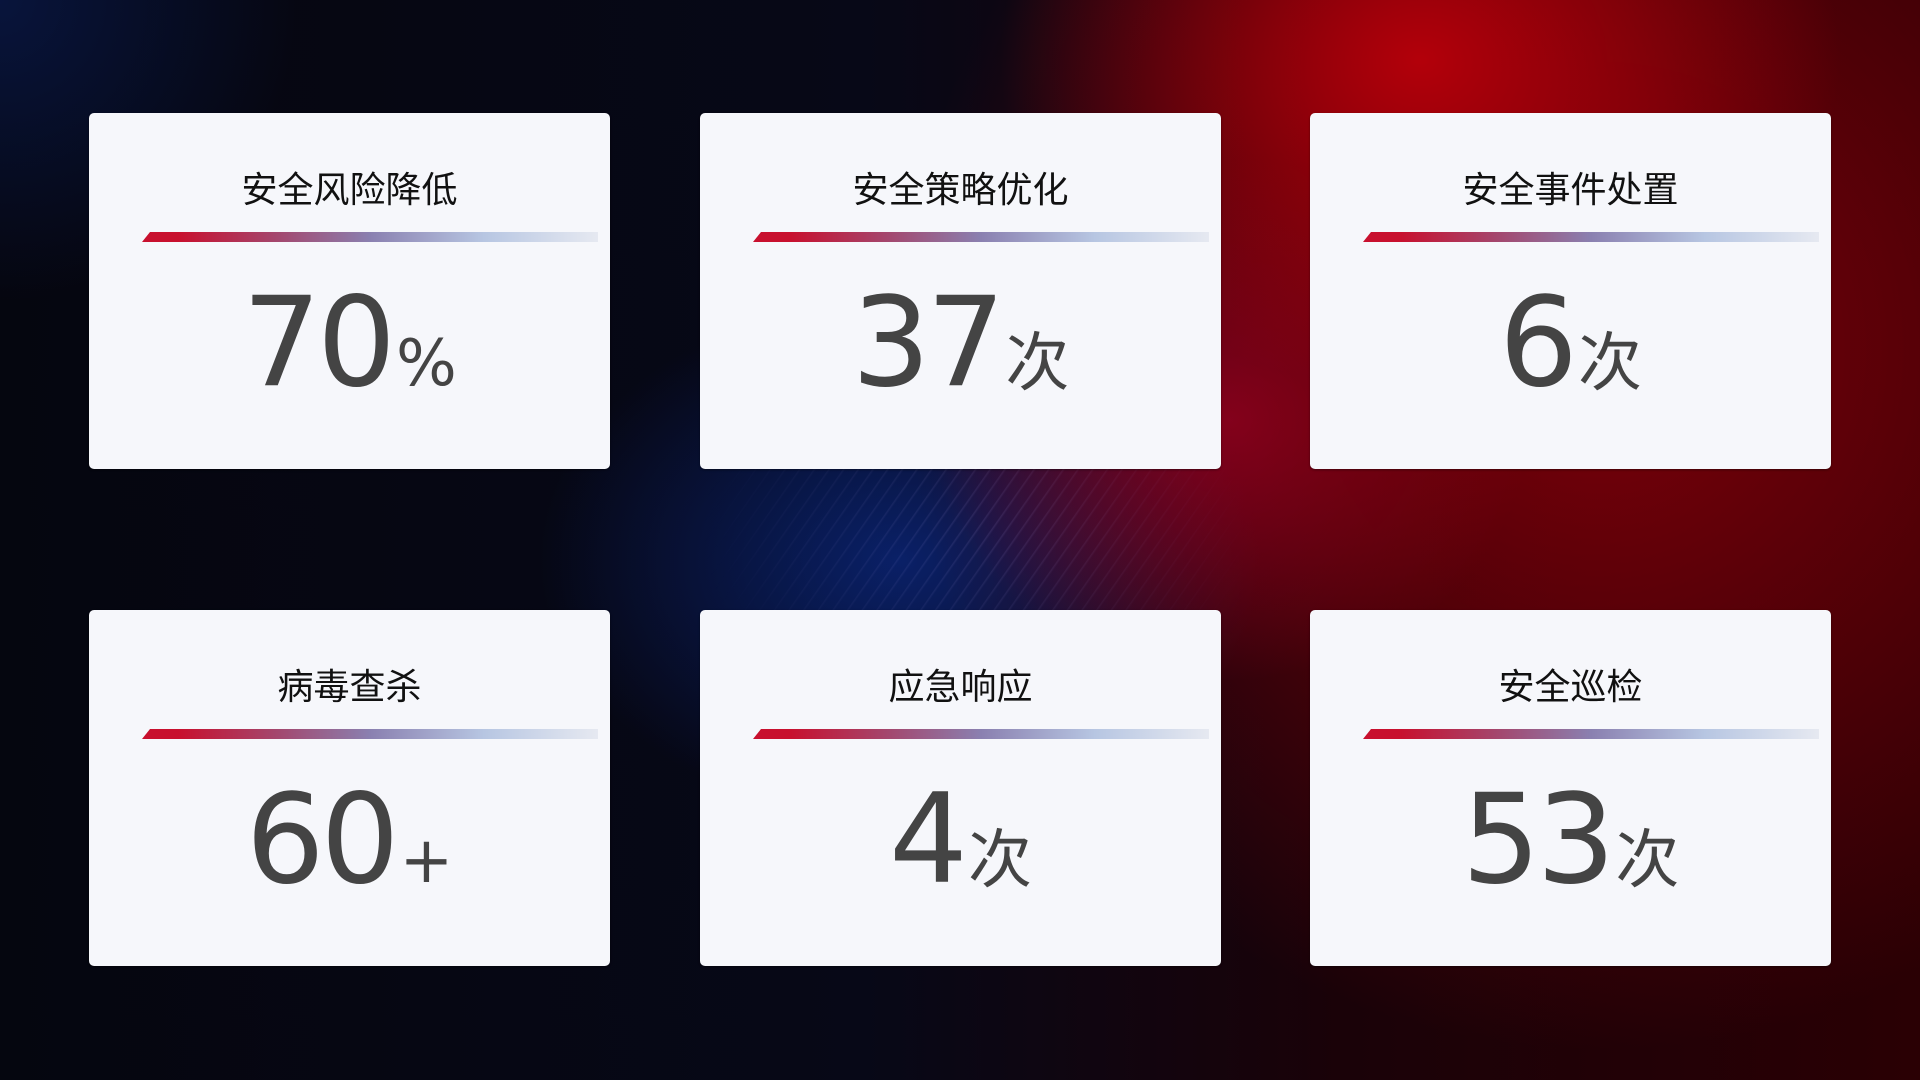 The image size is (1920, 1080). I want to click on card-value: 70%, so click(349, 343).